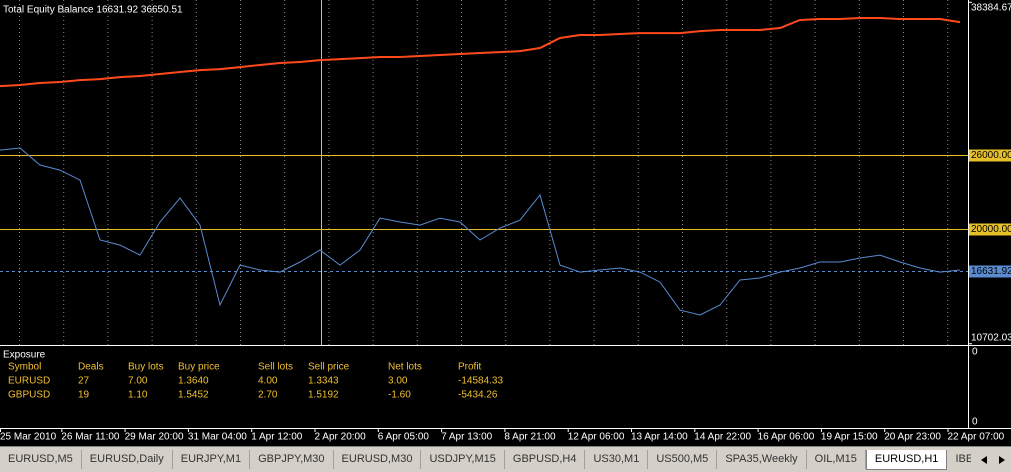 This screenshot has height=472, width=1011. Describe the element at coordinates (217, 437) in the screenshot. I see `time-label: 31 Mar 04:00` at that location.